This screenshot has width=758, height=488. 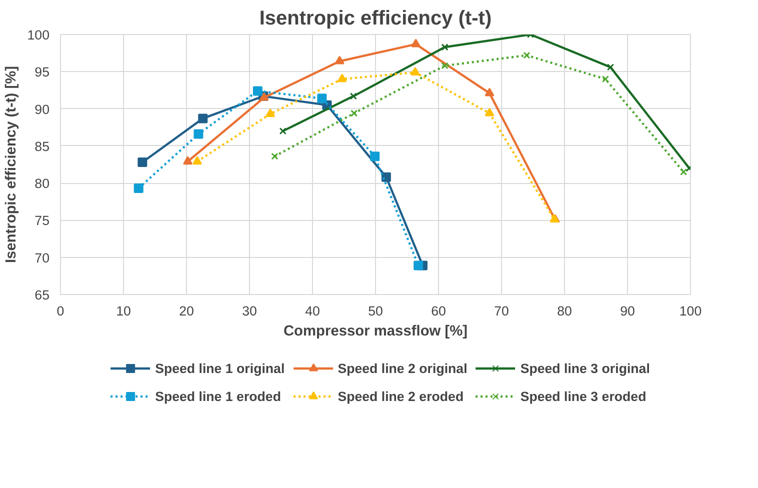 What do you see at coordinates (249, 311) in the screenshot?
I see `x-tick-label: 30` at bounding box center [249, 311].